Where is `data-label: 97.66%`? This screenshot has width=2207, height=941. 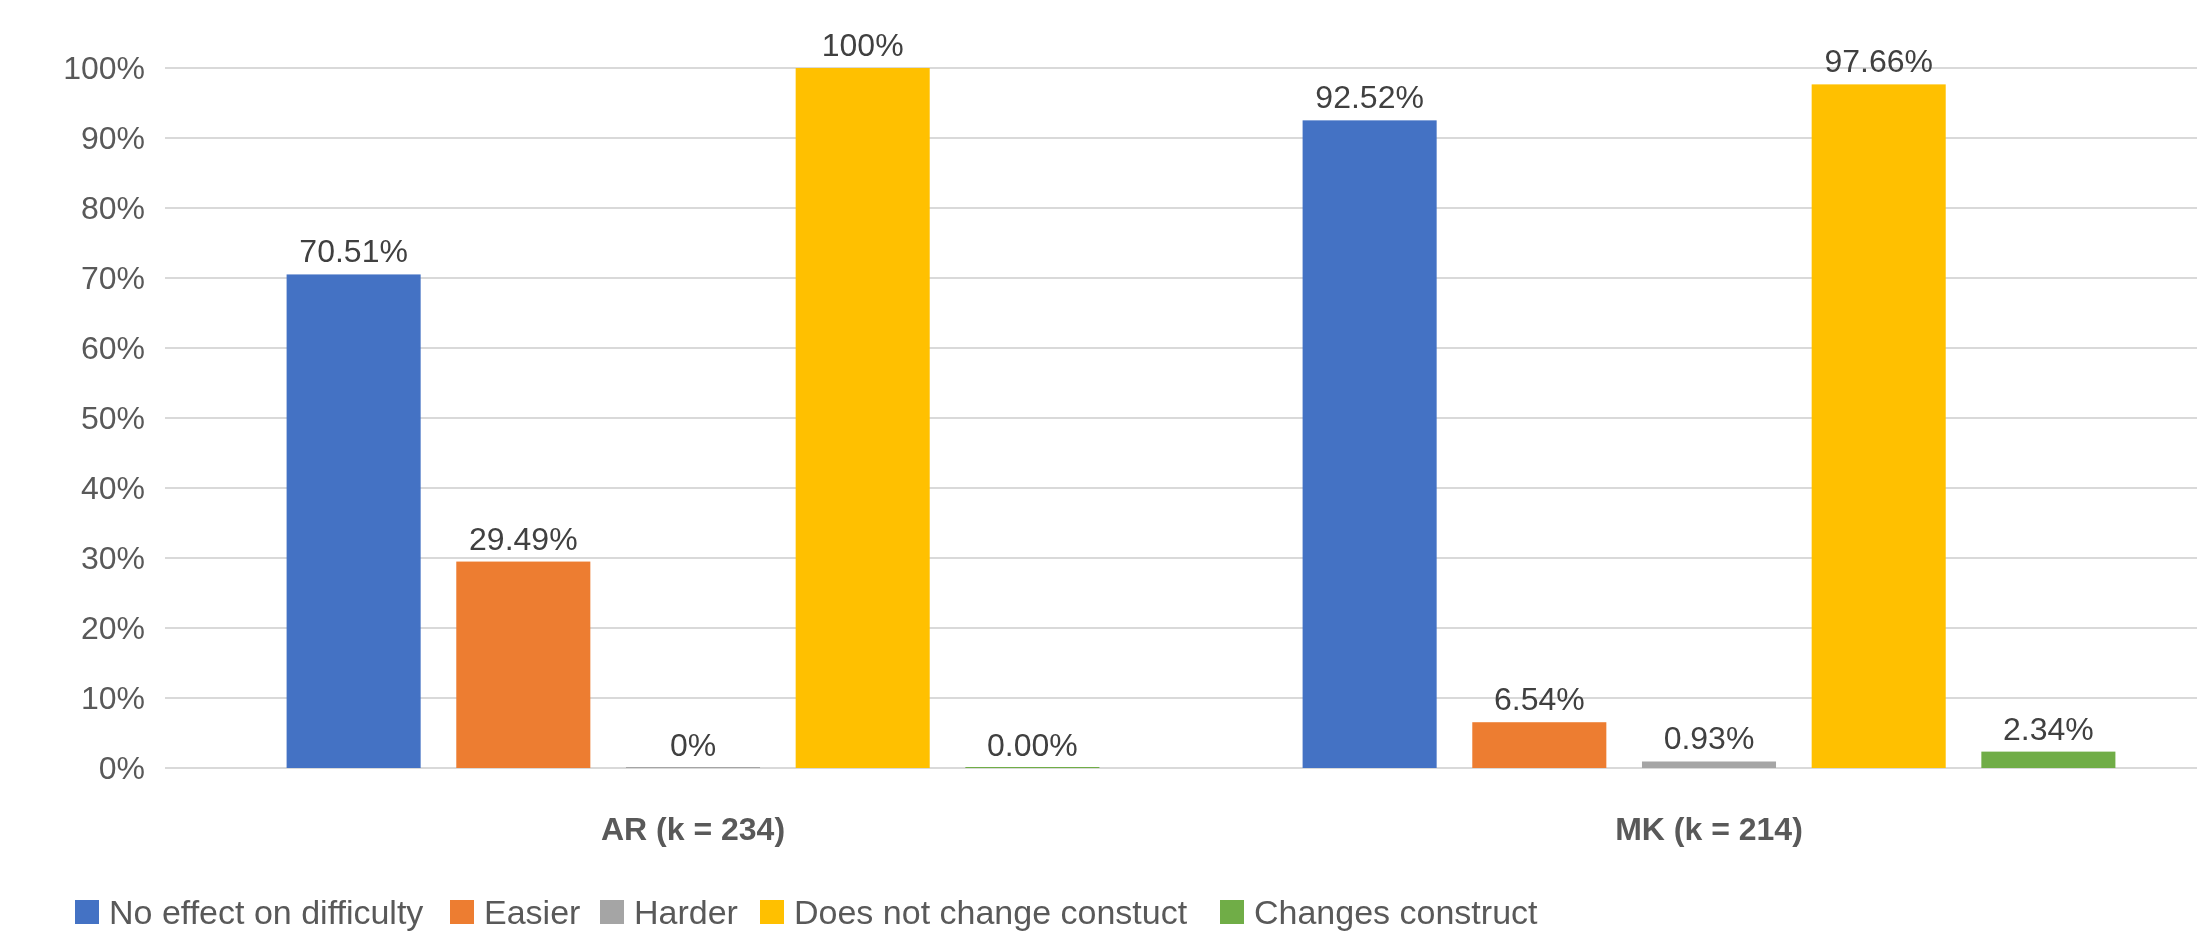 data-label: 97.66% is located at coordinates (1878, 61).